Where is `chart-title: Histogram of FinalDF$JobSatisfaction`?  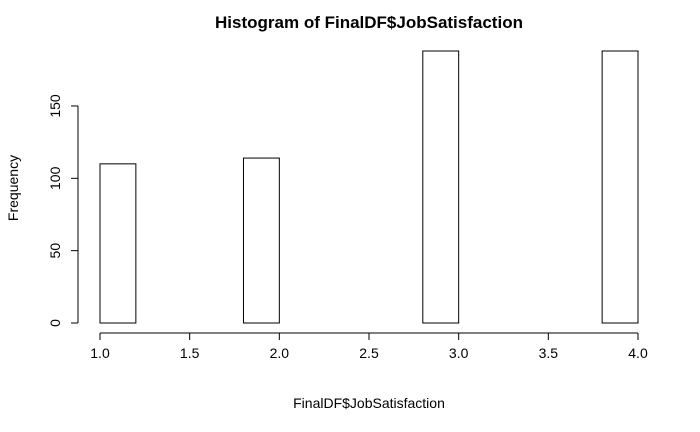 chart-title: Histogram of FinalDF$JobSatisfaction is located at coordinates (369, 22).